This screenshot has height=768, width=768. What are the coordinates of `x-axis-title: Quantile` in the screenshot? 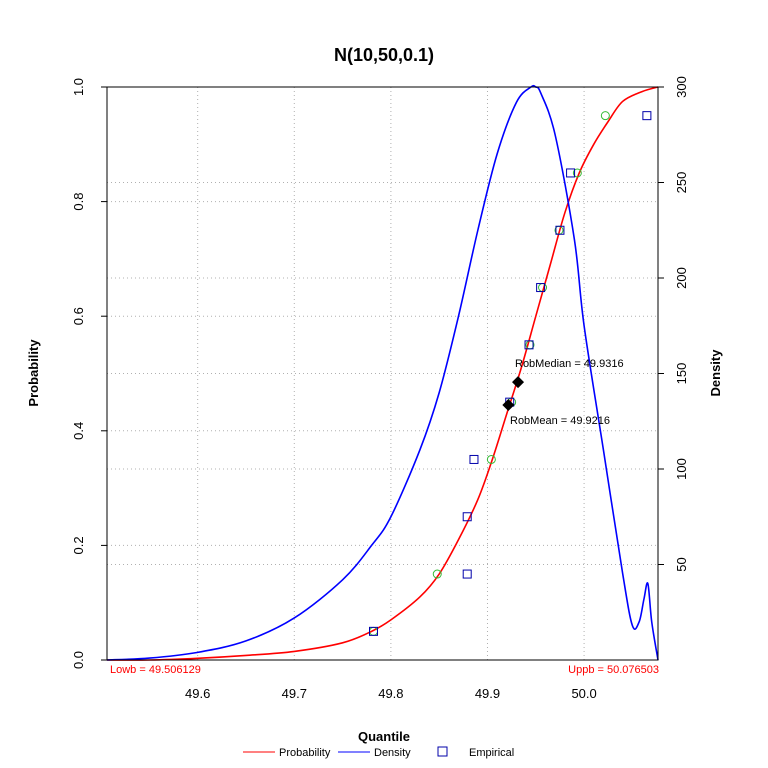 It's located at (384, 736).